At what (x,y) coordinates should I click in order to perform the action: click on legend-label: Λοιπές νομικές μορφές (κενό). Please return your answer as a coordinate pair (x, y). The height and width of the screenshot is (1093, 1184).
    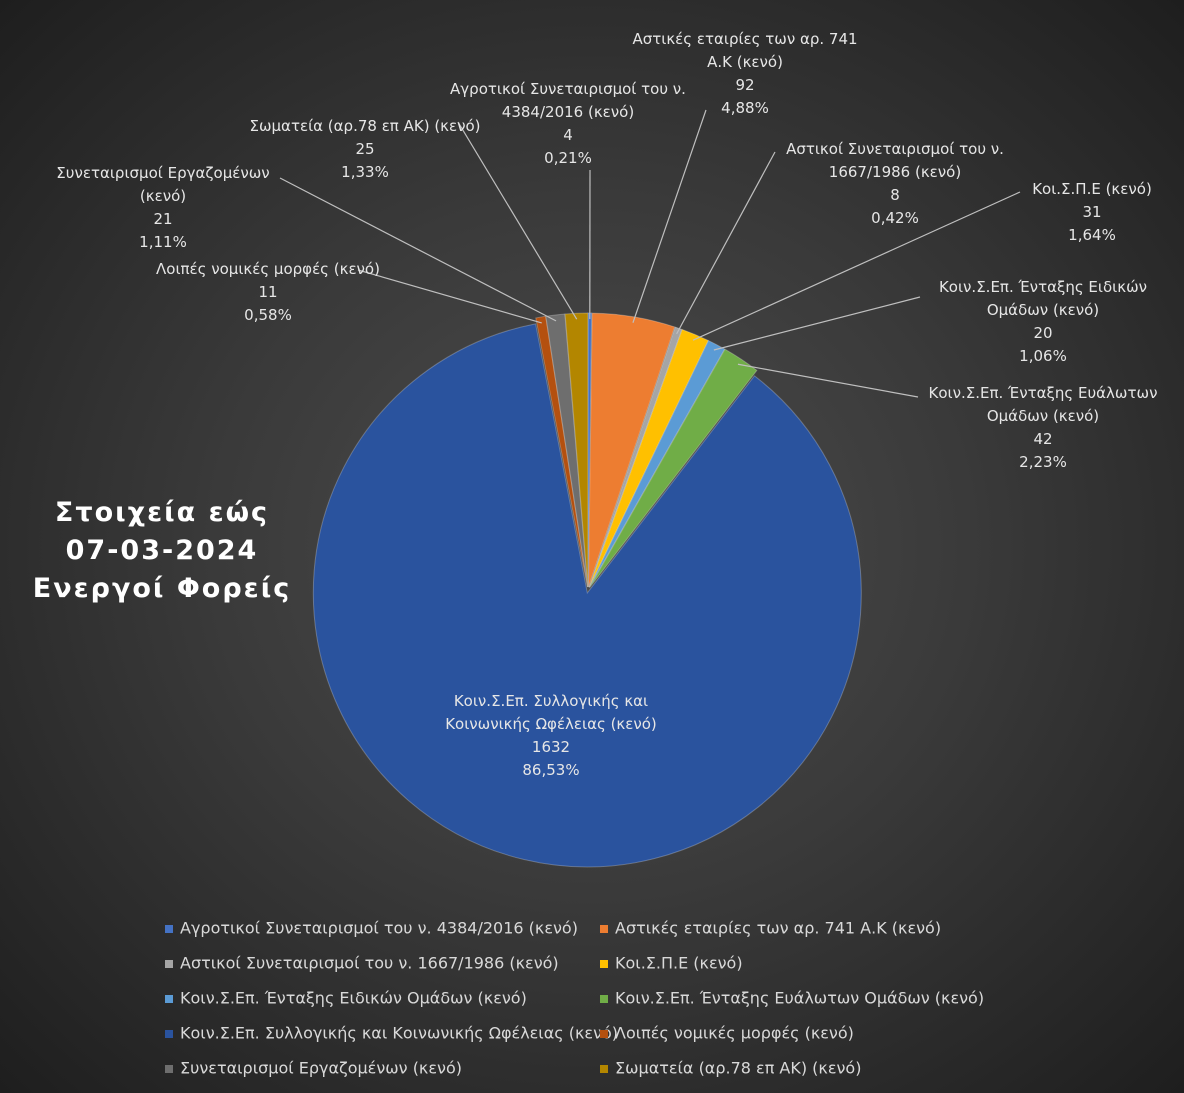
    Looking at the image, I should click on (734, 1033).